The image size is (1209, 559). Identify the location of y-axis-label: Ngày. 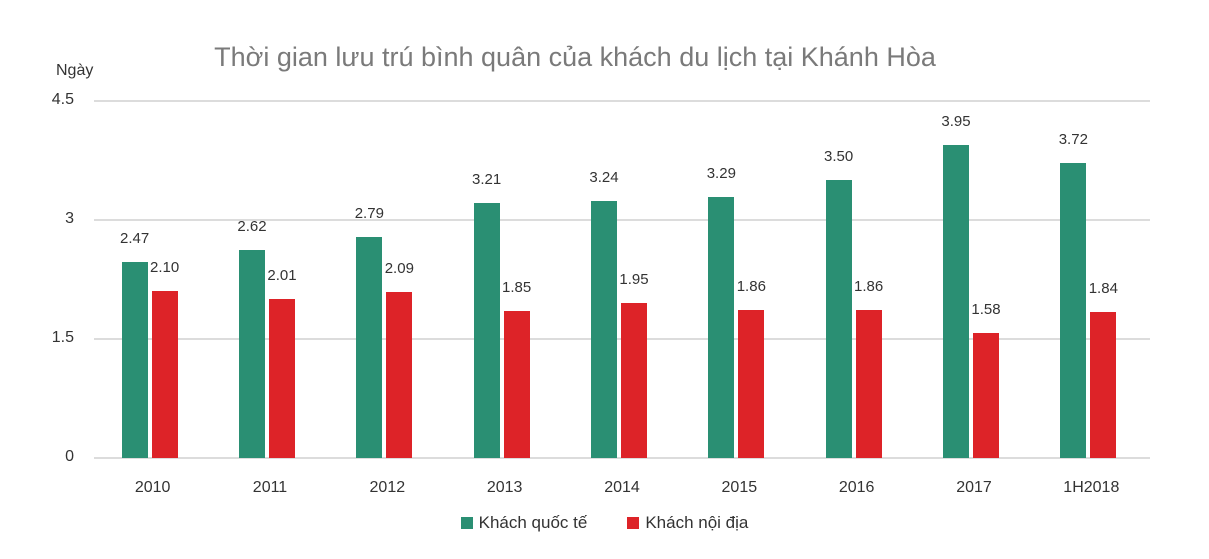
(75, 70).